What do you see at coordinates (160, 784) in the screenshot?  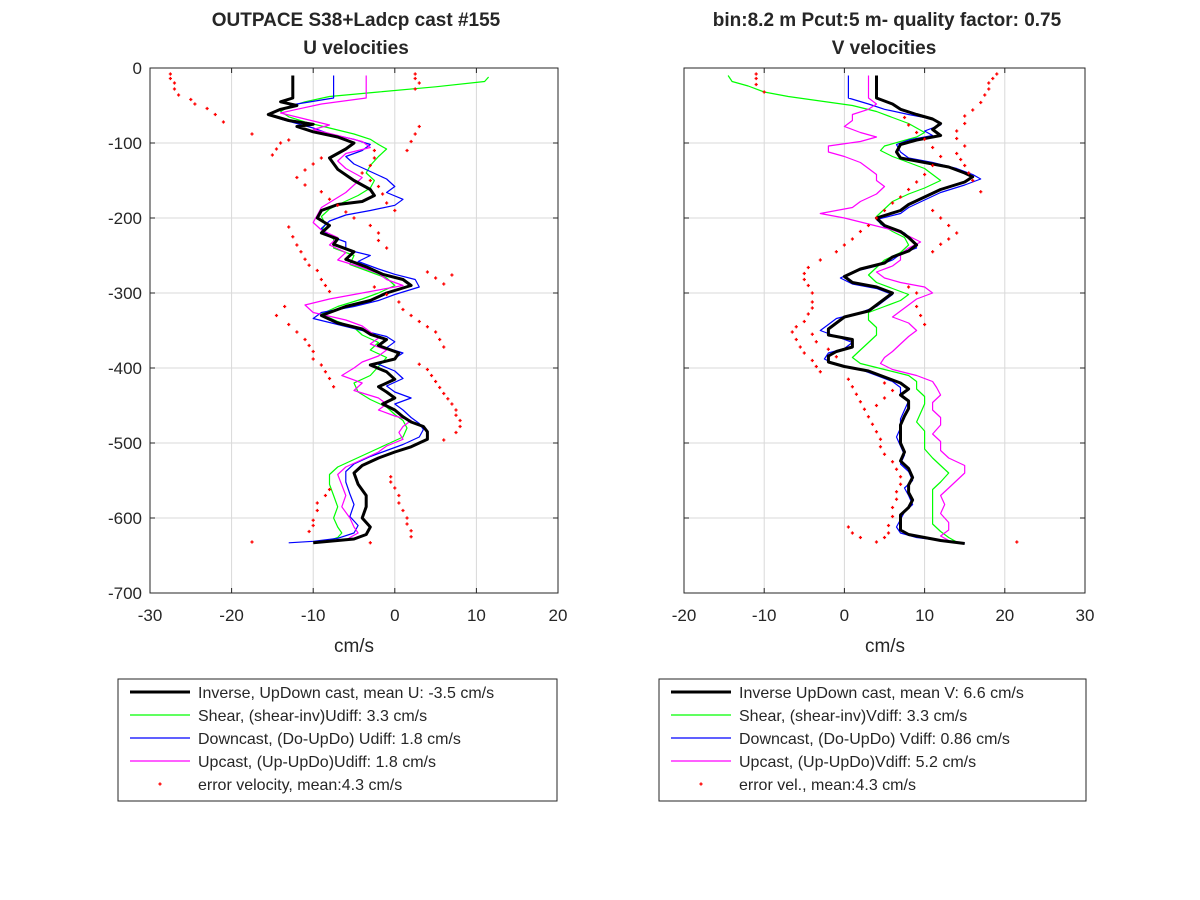 I see `u-legend-marker-error` at bounding box center [160, 784].